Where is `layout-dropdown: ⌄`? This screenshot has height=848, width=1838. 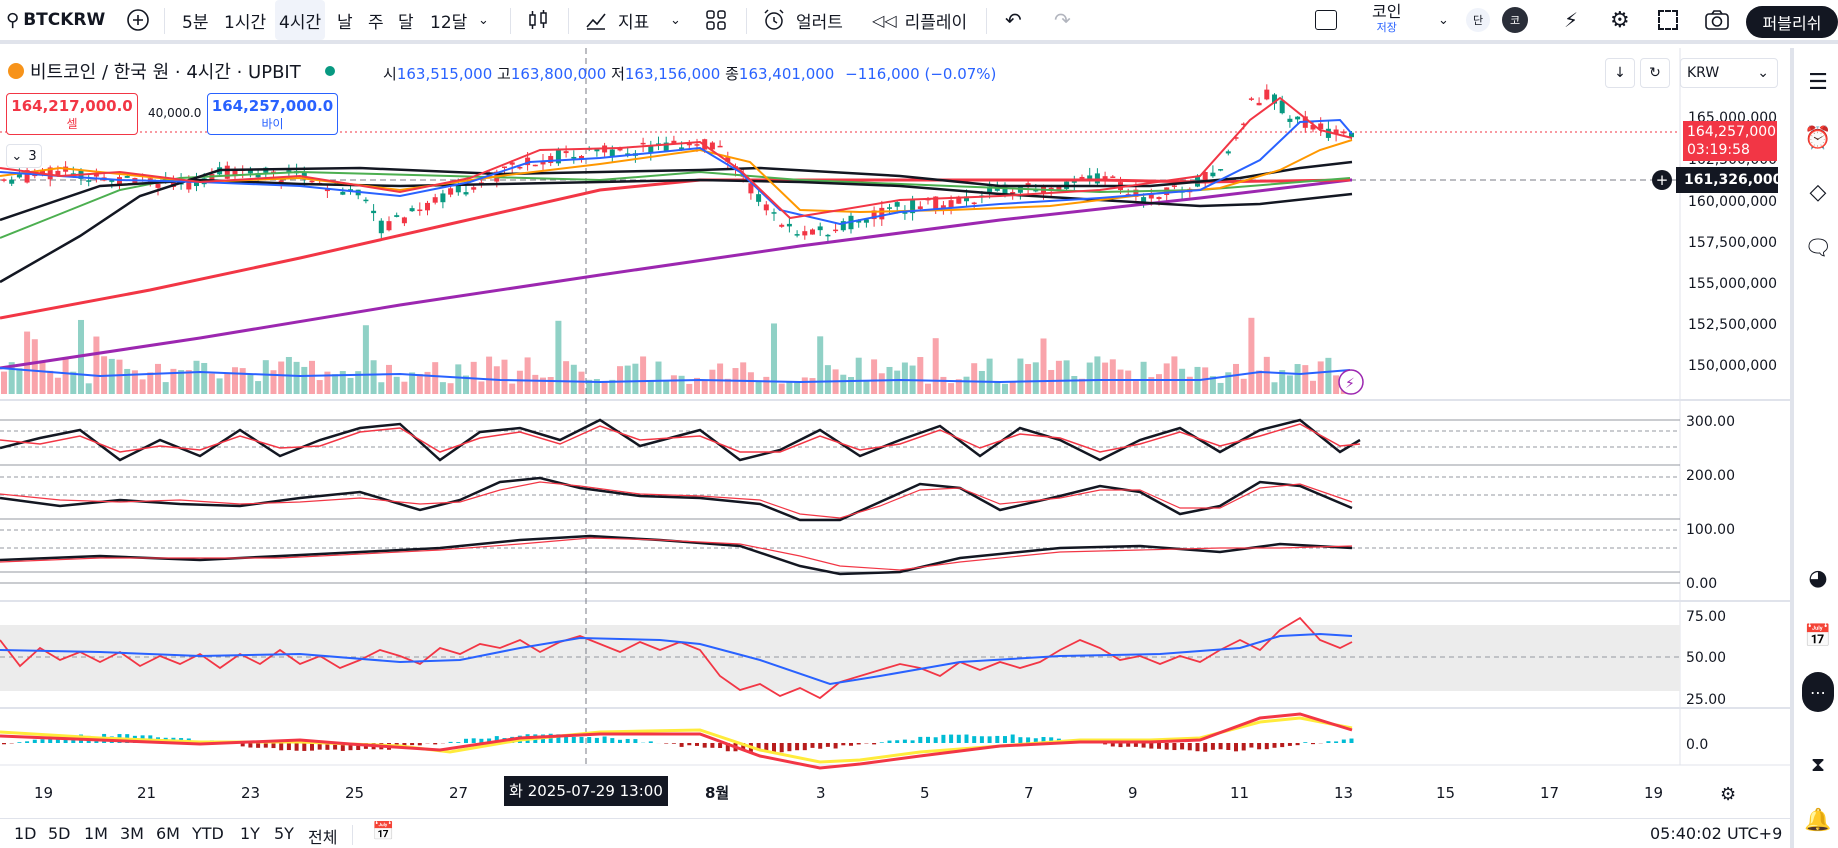
layout-dropdown: ⌄ is located at coordinates (1443, 20).